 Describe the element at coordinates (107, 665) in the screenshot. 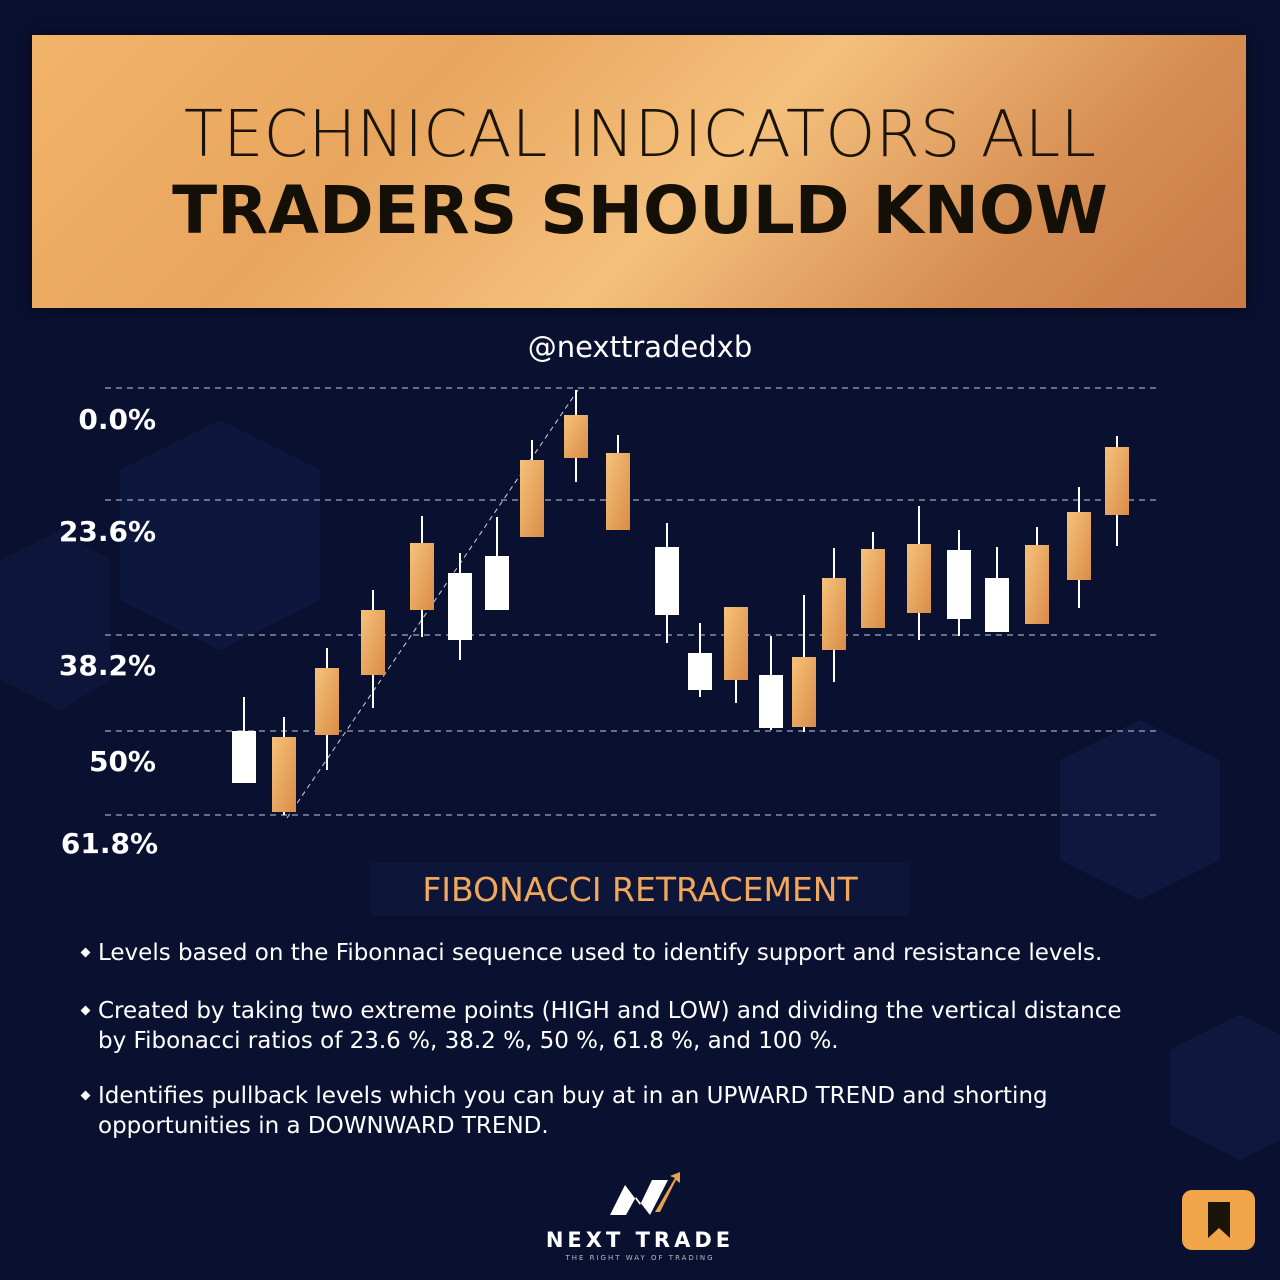

I see `level-label: 38.2%` at that location.